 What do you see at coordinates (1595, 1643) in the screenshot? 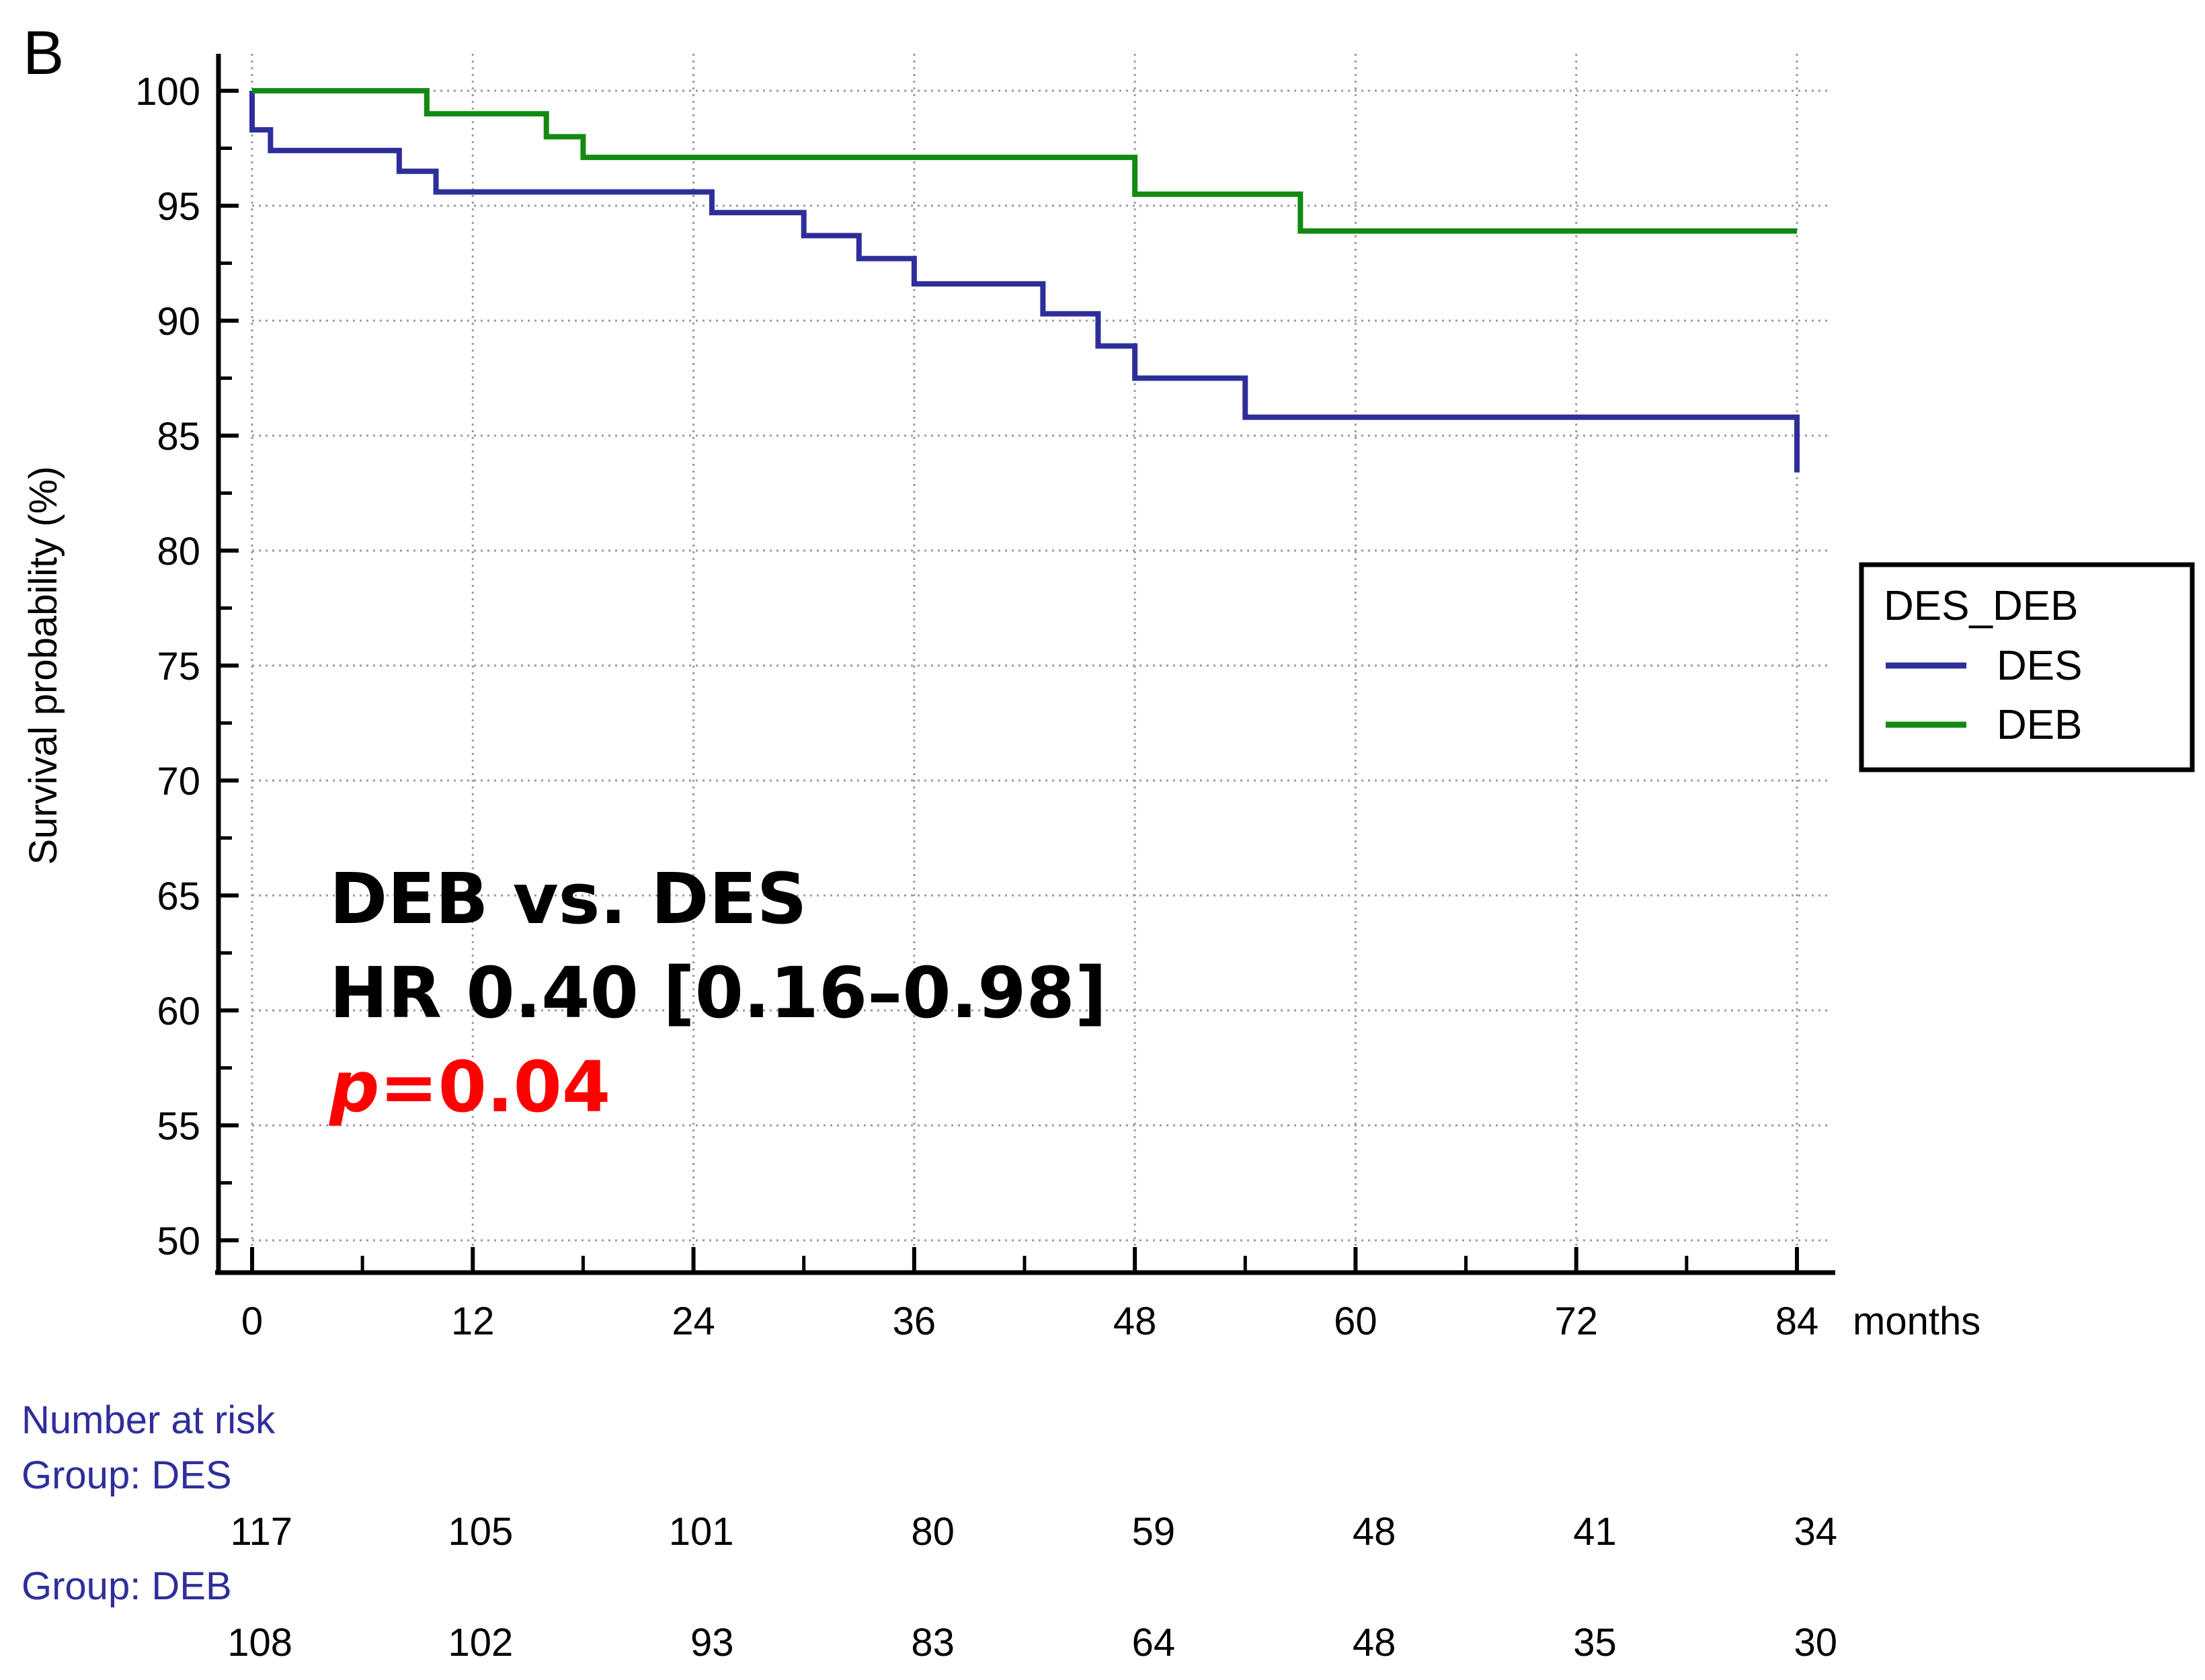
I see `risk-count: 35` at bounding box center [1595, 1643].